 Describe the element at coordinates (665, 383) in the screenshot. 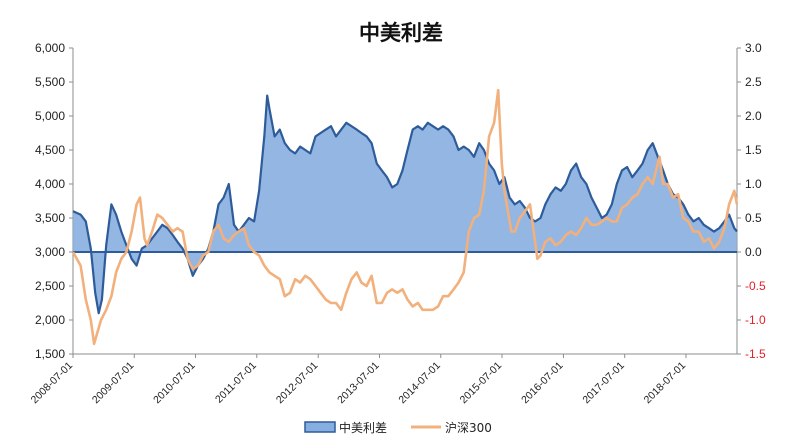

I see `x-tick-label: 2018-07-01` at that location.